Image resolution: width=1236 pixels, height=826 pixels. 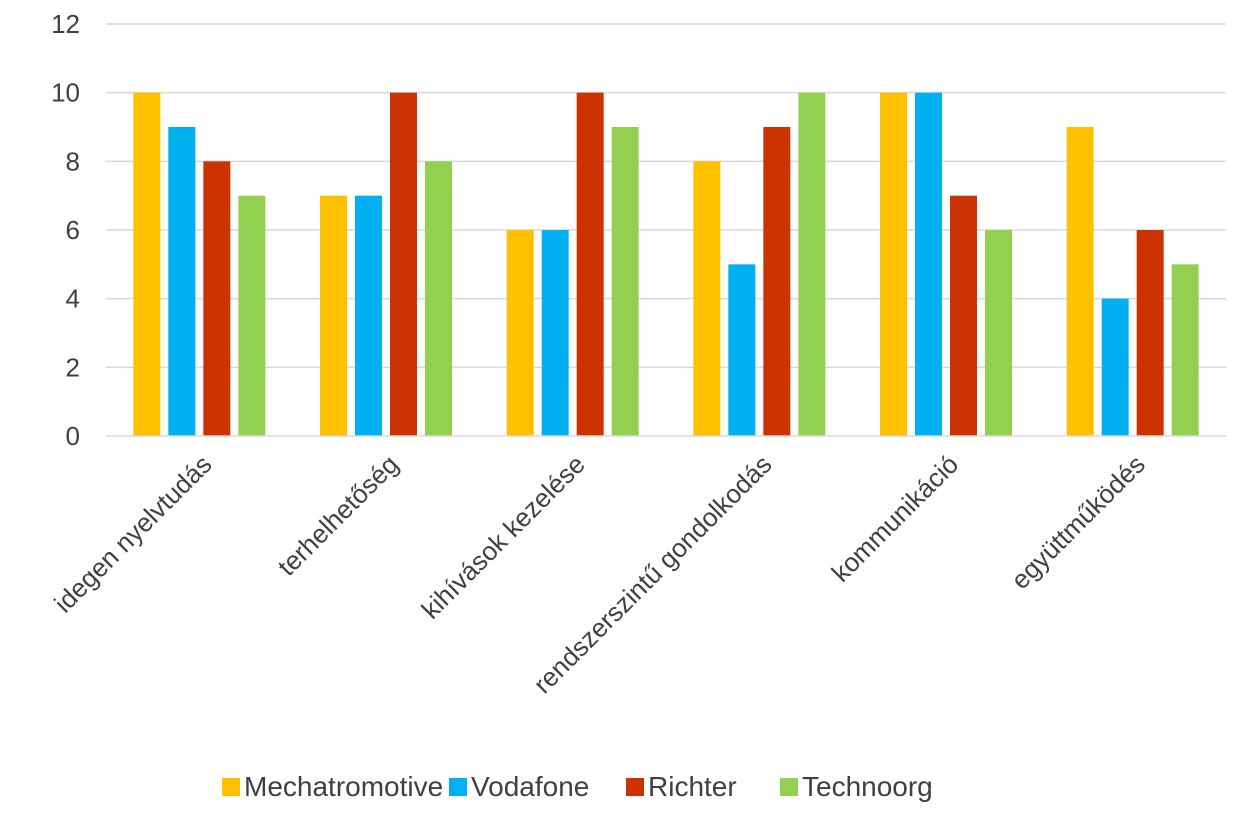 I want to click on y-tick-label: 10, so click(x=65, y=93).